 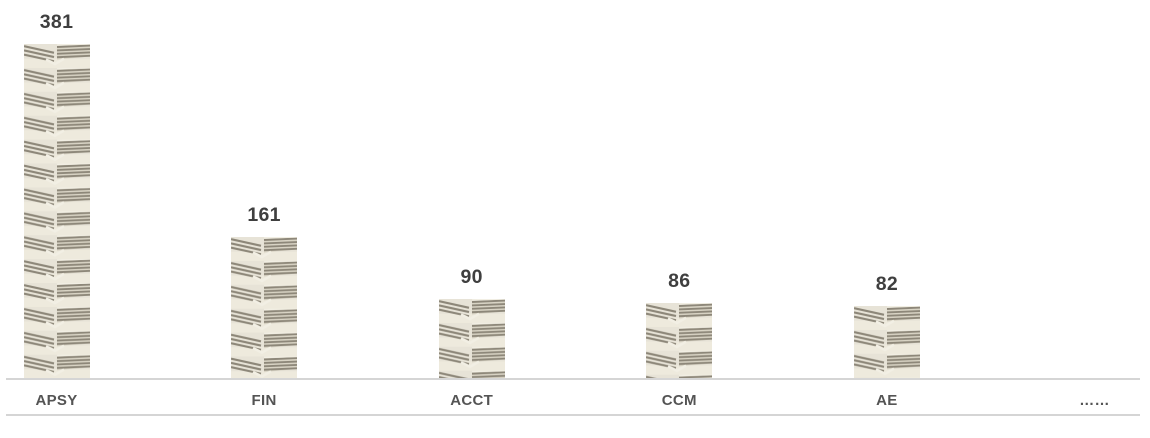 I want to click on bar-fin, so click(x=264, y=307).